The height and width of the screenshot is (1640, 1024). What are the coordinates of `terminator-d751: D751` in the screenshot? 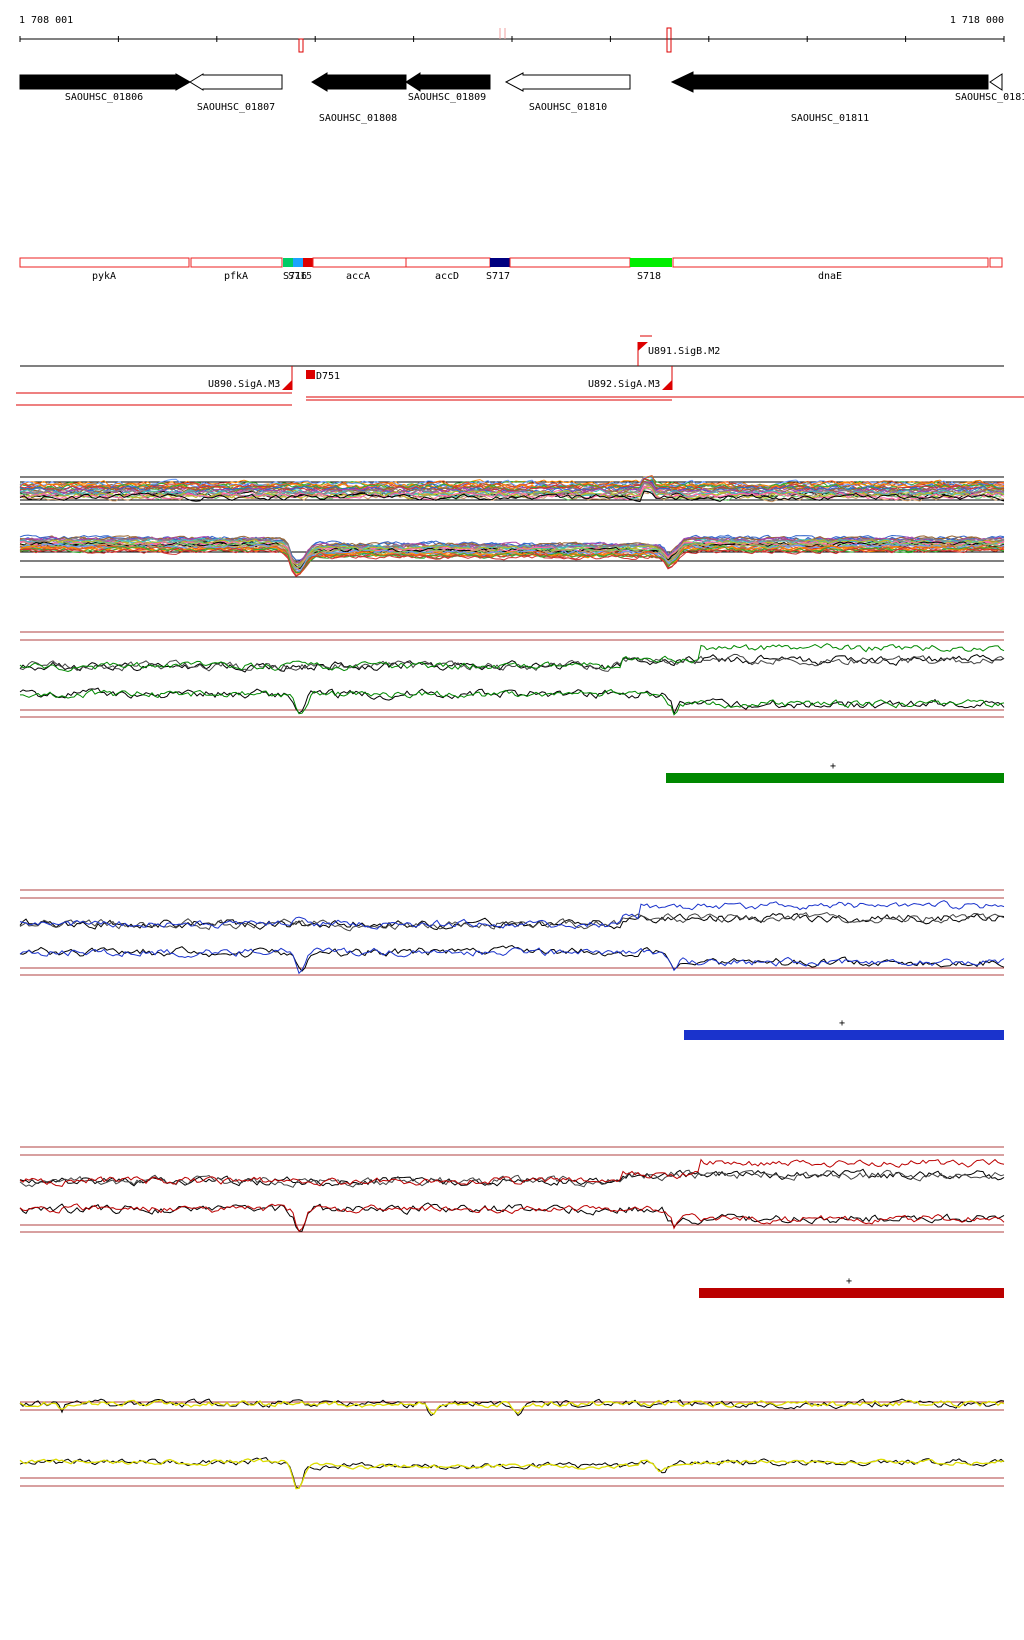 It's located at (323, 376).